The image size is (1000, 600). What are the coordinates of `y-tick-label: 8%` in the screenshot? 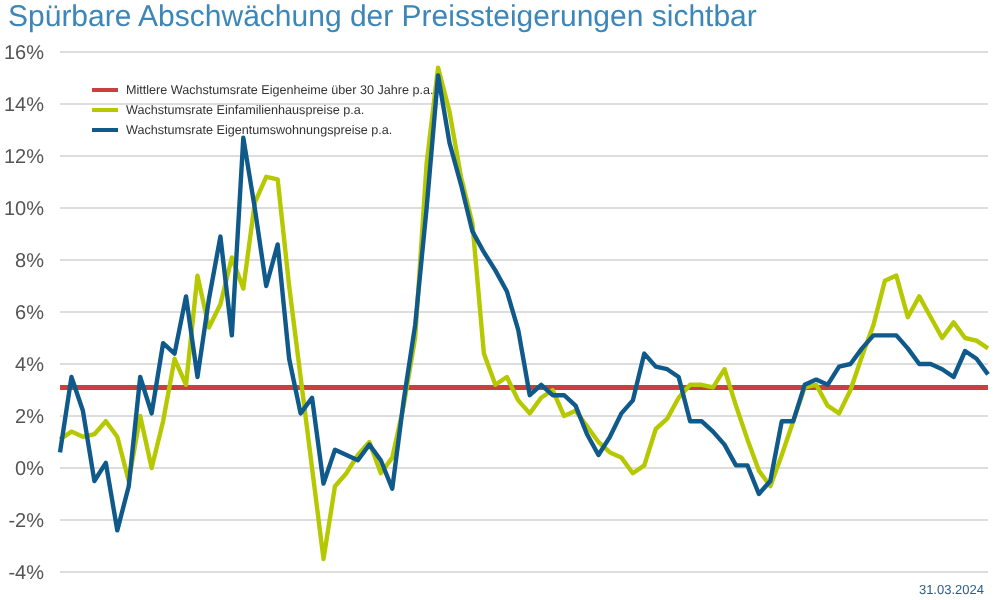 It's located at (30, 262).